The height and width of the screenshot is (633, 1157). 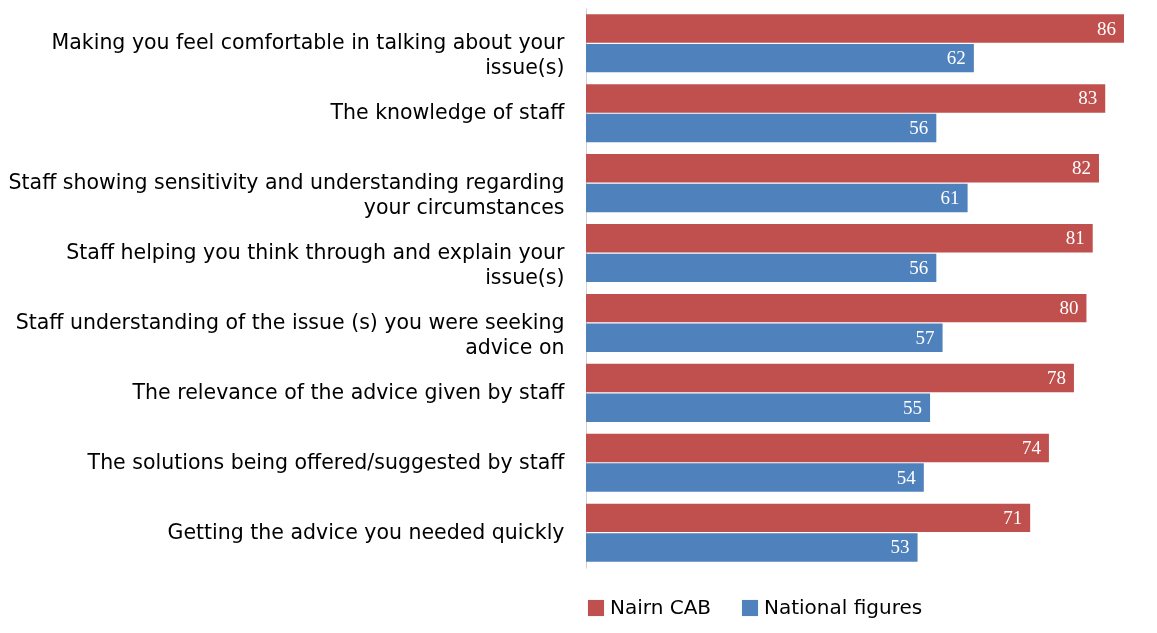 What do you see at coordinates (308, 55) in the screenshot?
I see `y-tick-label: Making you feel comfortable in talking about your issue(s)` at bounding box center [308, 55].